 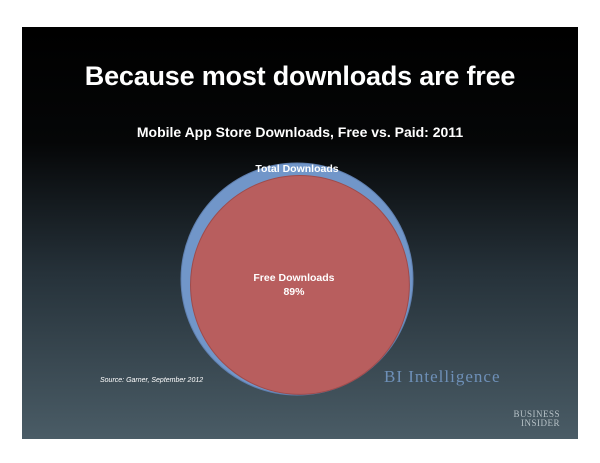 What do you see at coordinates (300, 76) in the screenshot?
I see `headline: Because most downloads are free` at bounding box center [300, 76].